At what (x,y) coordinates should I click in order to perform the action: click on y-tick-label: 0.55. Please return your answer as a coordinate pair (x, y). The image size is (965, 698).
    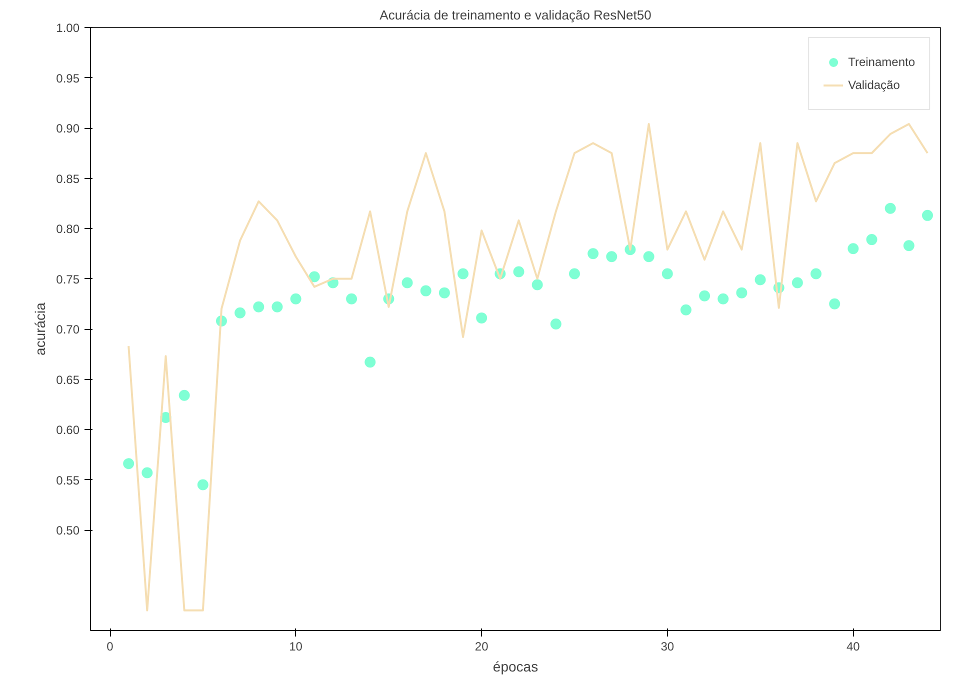
    Looking at the image, I should click on (68, 480).